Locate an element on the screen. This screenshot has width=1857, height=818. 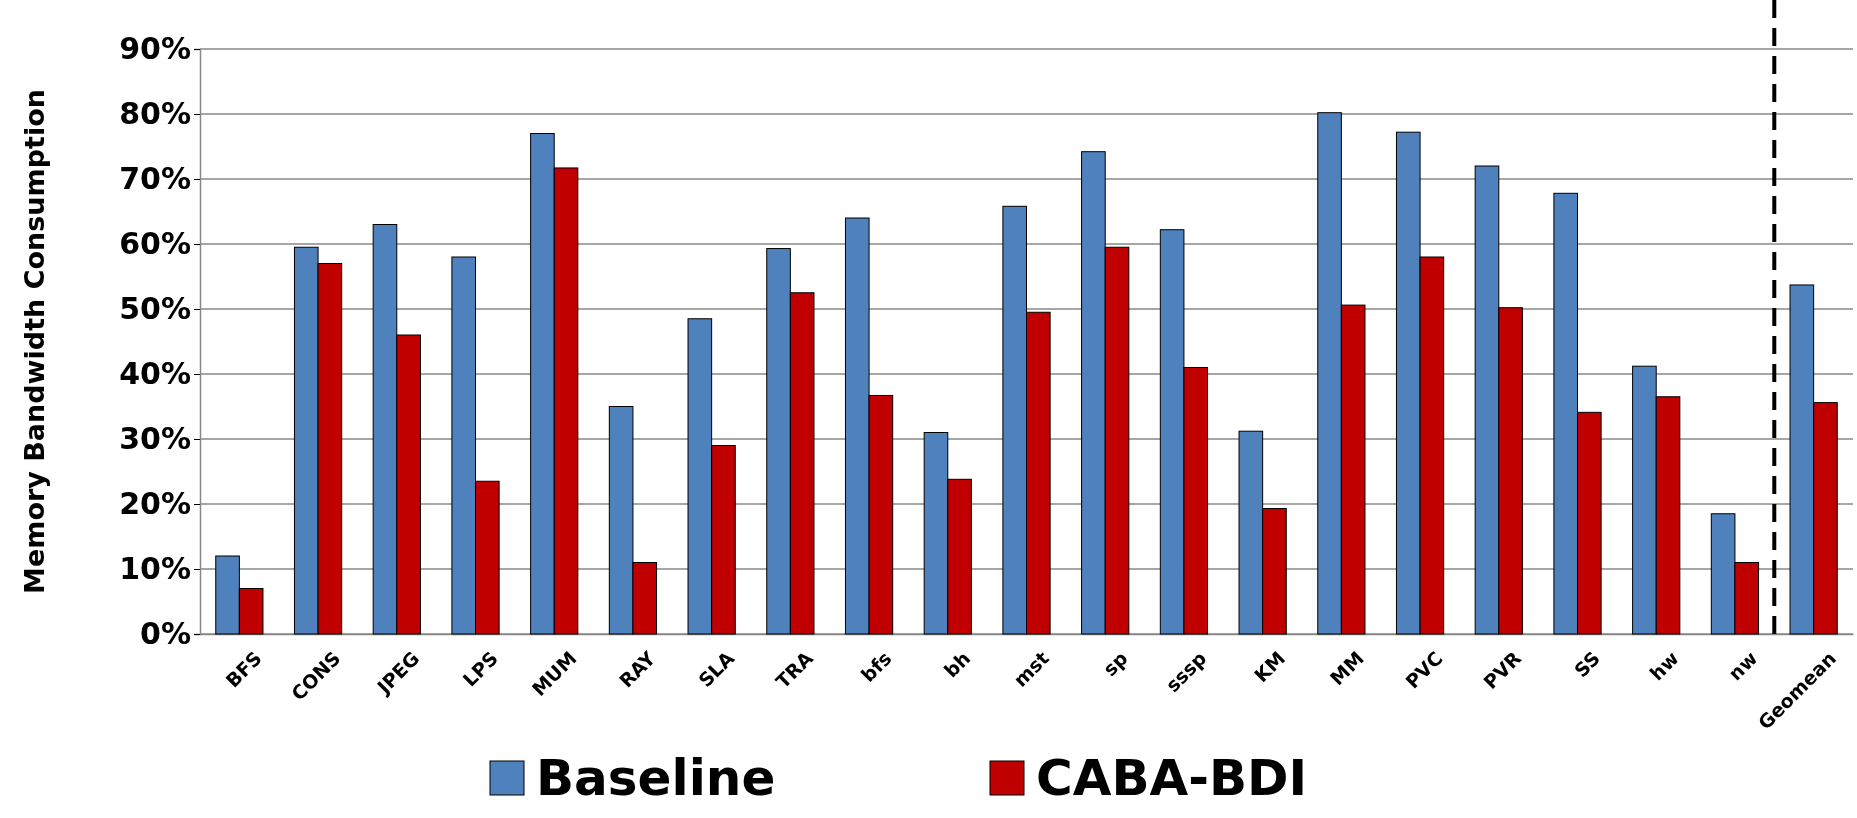
y-tick-label: 90% is located at coordinates (155, 49).